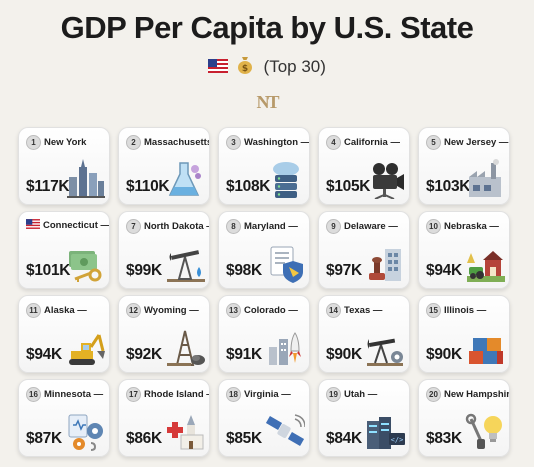 This screenshot has width=534, height=467. What do you see at coordinates (185, 263) in the screenshot?
I see `oil-pump-icon` at bounding box center [185, 263].